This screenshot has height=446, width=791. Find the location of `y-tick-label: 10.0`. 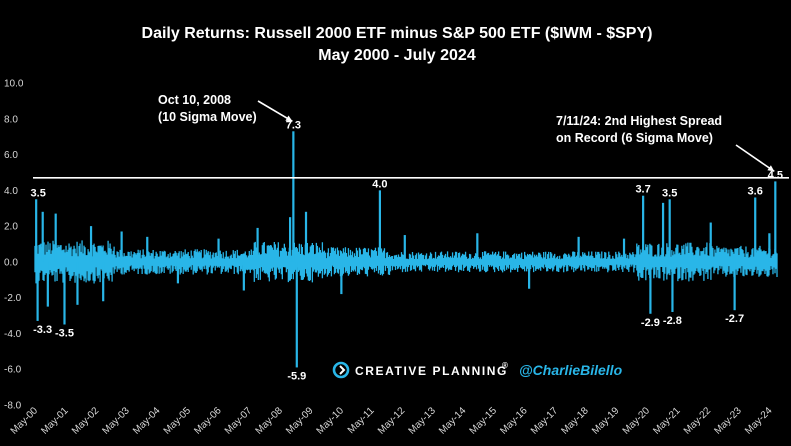

y-tick-label: 10.0 is located at coordinates (14, 84).